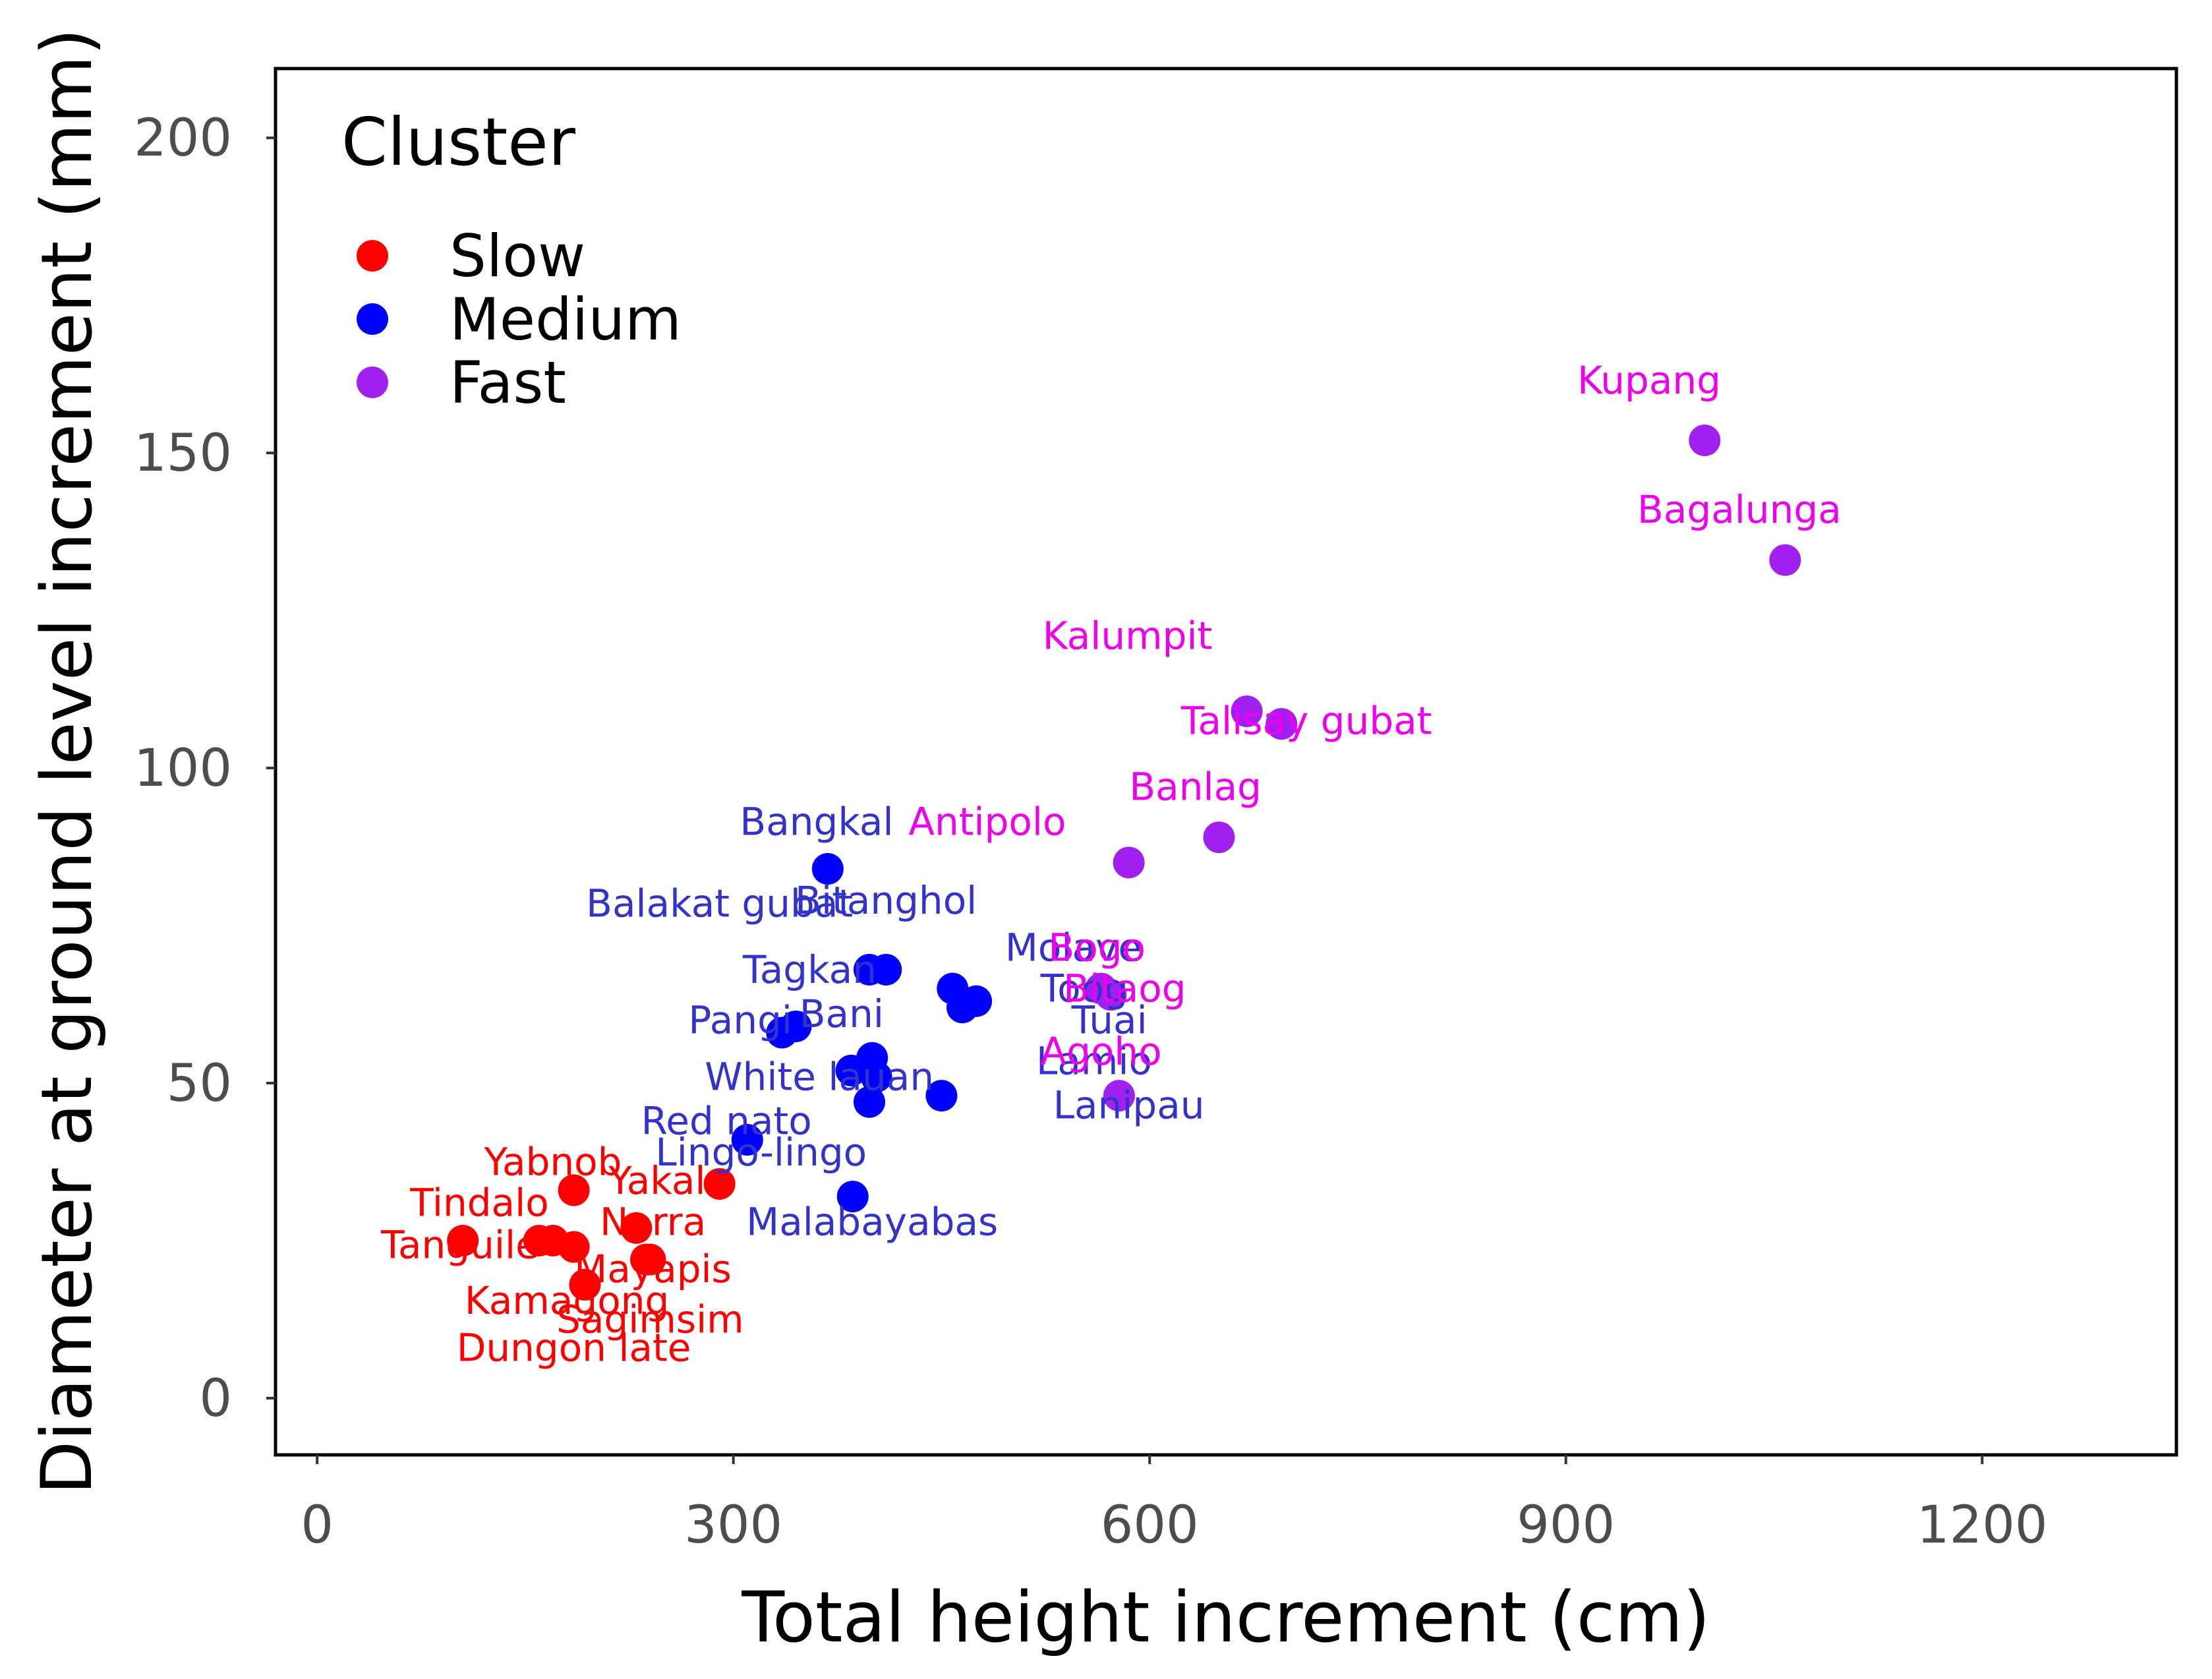 Image resolution: width=2212 pixels, height=1679 pixels. I want to click on point-label: Bitaog, so click(1125, 988).